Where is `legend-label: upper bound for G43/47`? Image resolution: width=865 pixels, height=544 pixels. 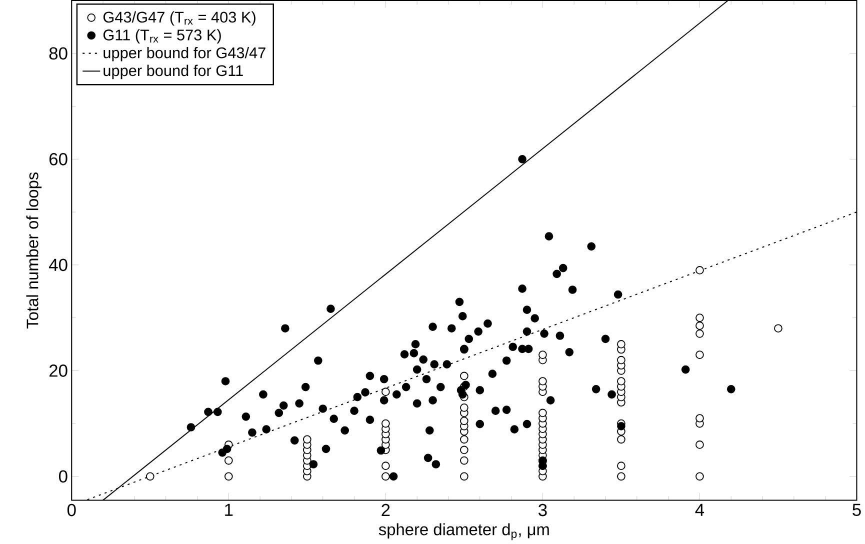 legend-label: upper bound for G43/47 is located at coordinates (185, 54).